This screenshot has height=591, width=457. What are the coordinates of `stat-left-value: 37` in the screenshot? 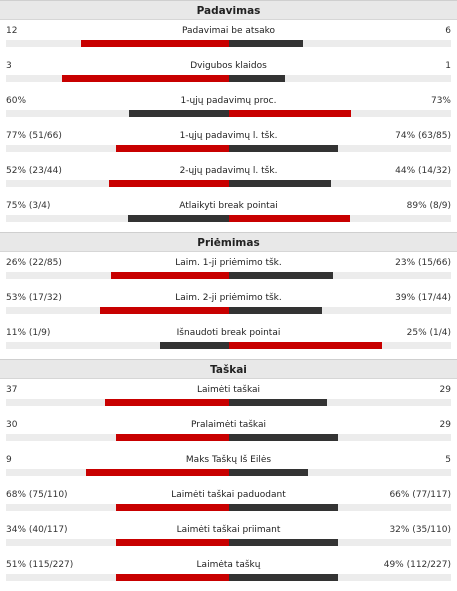 It's located at (12, 390).